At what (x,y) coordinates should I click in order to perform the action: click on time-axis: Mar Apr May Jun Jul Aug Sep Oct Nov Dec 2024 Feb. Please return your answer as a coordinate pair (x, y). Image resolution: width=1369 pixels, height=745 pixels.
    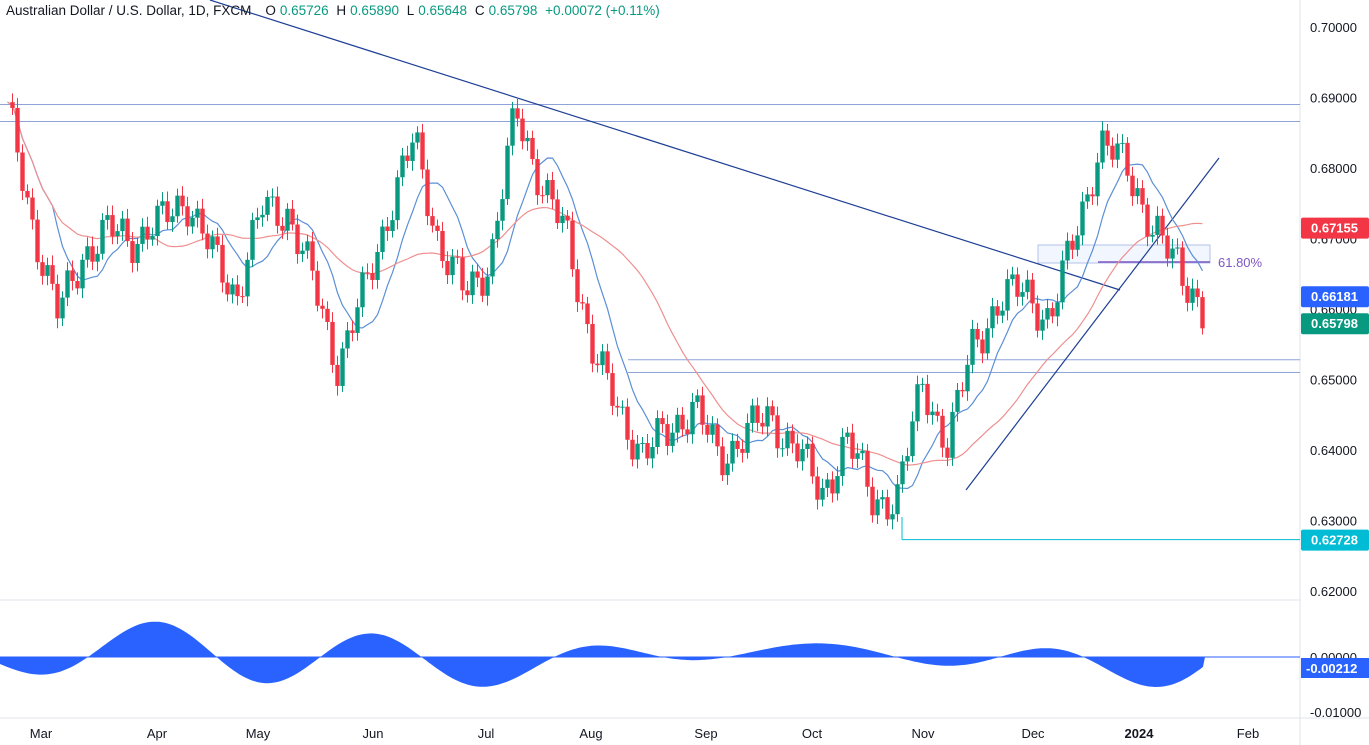
    Looking at the image, I should click on (644, 733).